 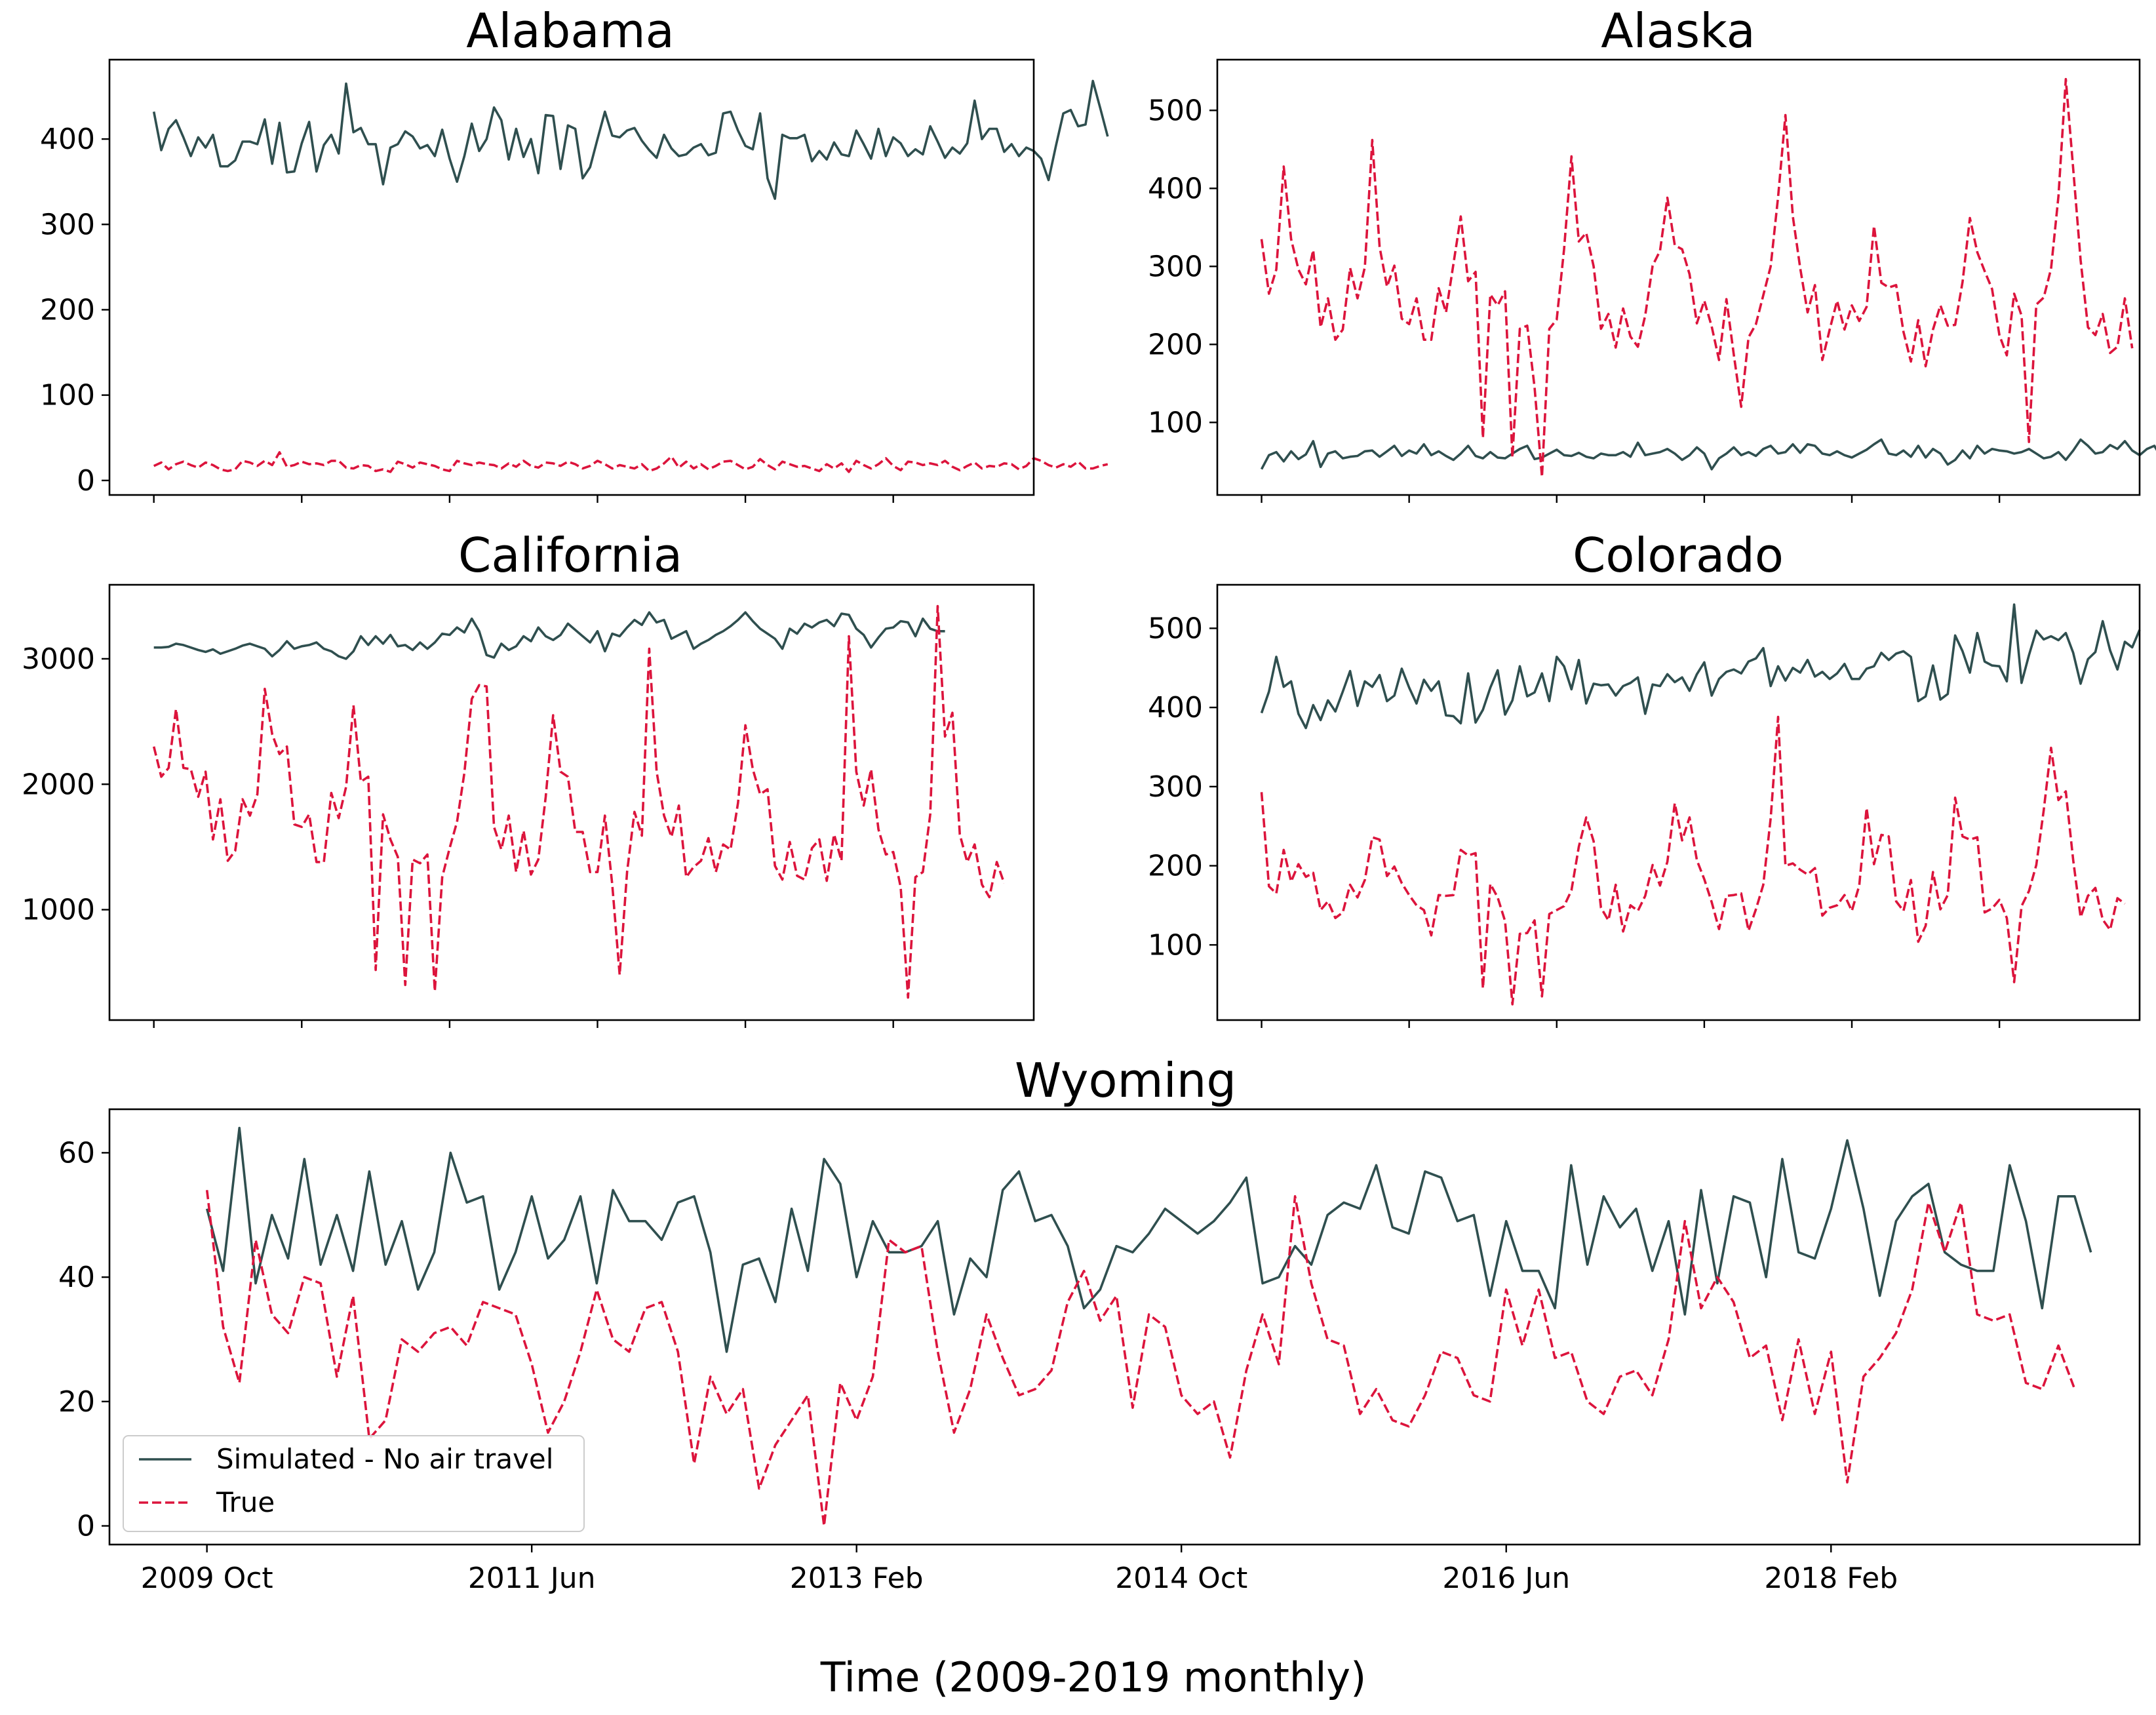 I want to click on x-tick-label-wyoming: 2018 Feb, so click(x=1831, y=1578).